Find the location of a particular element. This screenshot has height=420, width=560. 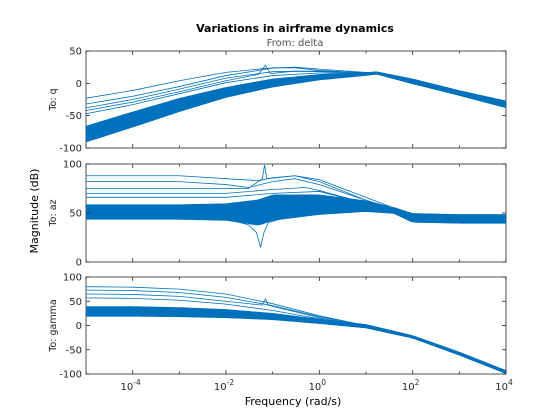

x-tick-label: 10² is located at coordinates (411, 385).